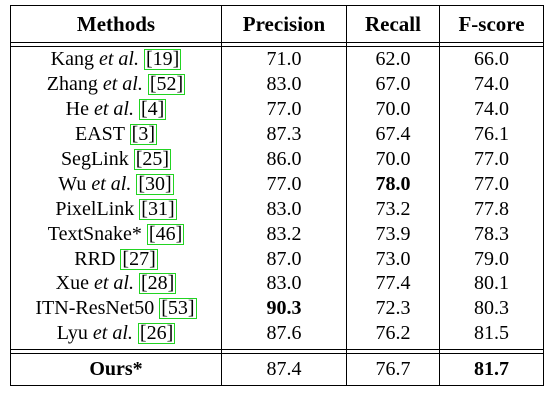  I want to click on table-row: ITN-ResNet50 [53] 90.3 72.3 80.3, so click(277, 308).